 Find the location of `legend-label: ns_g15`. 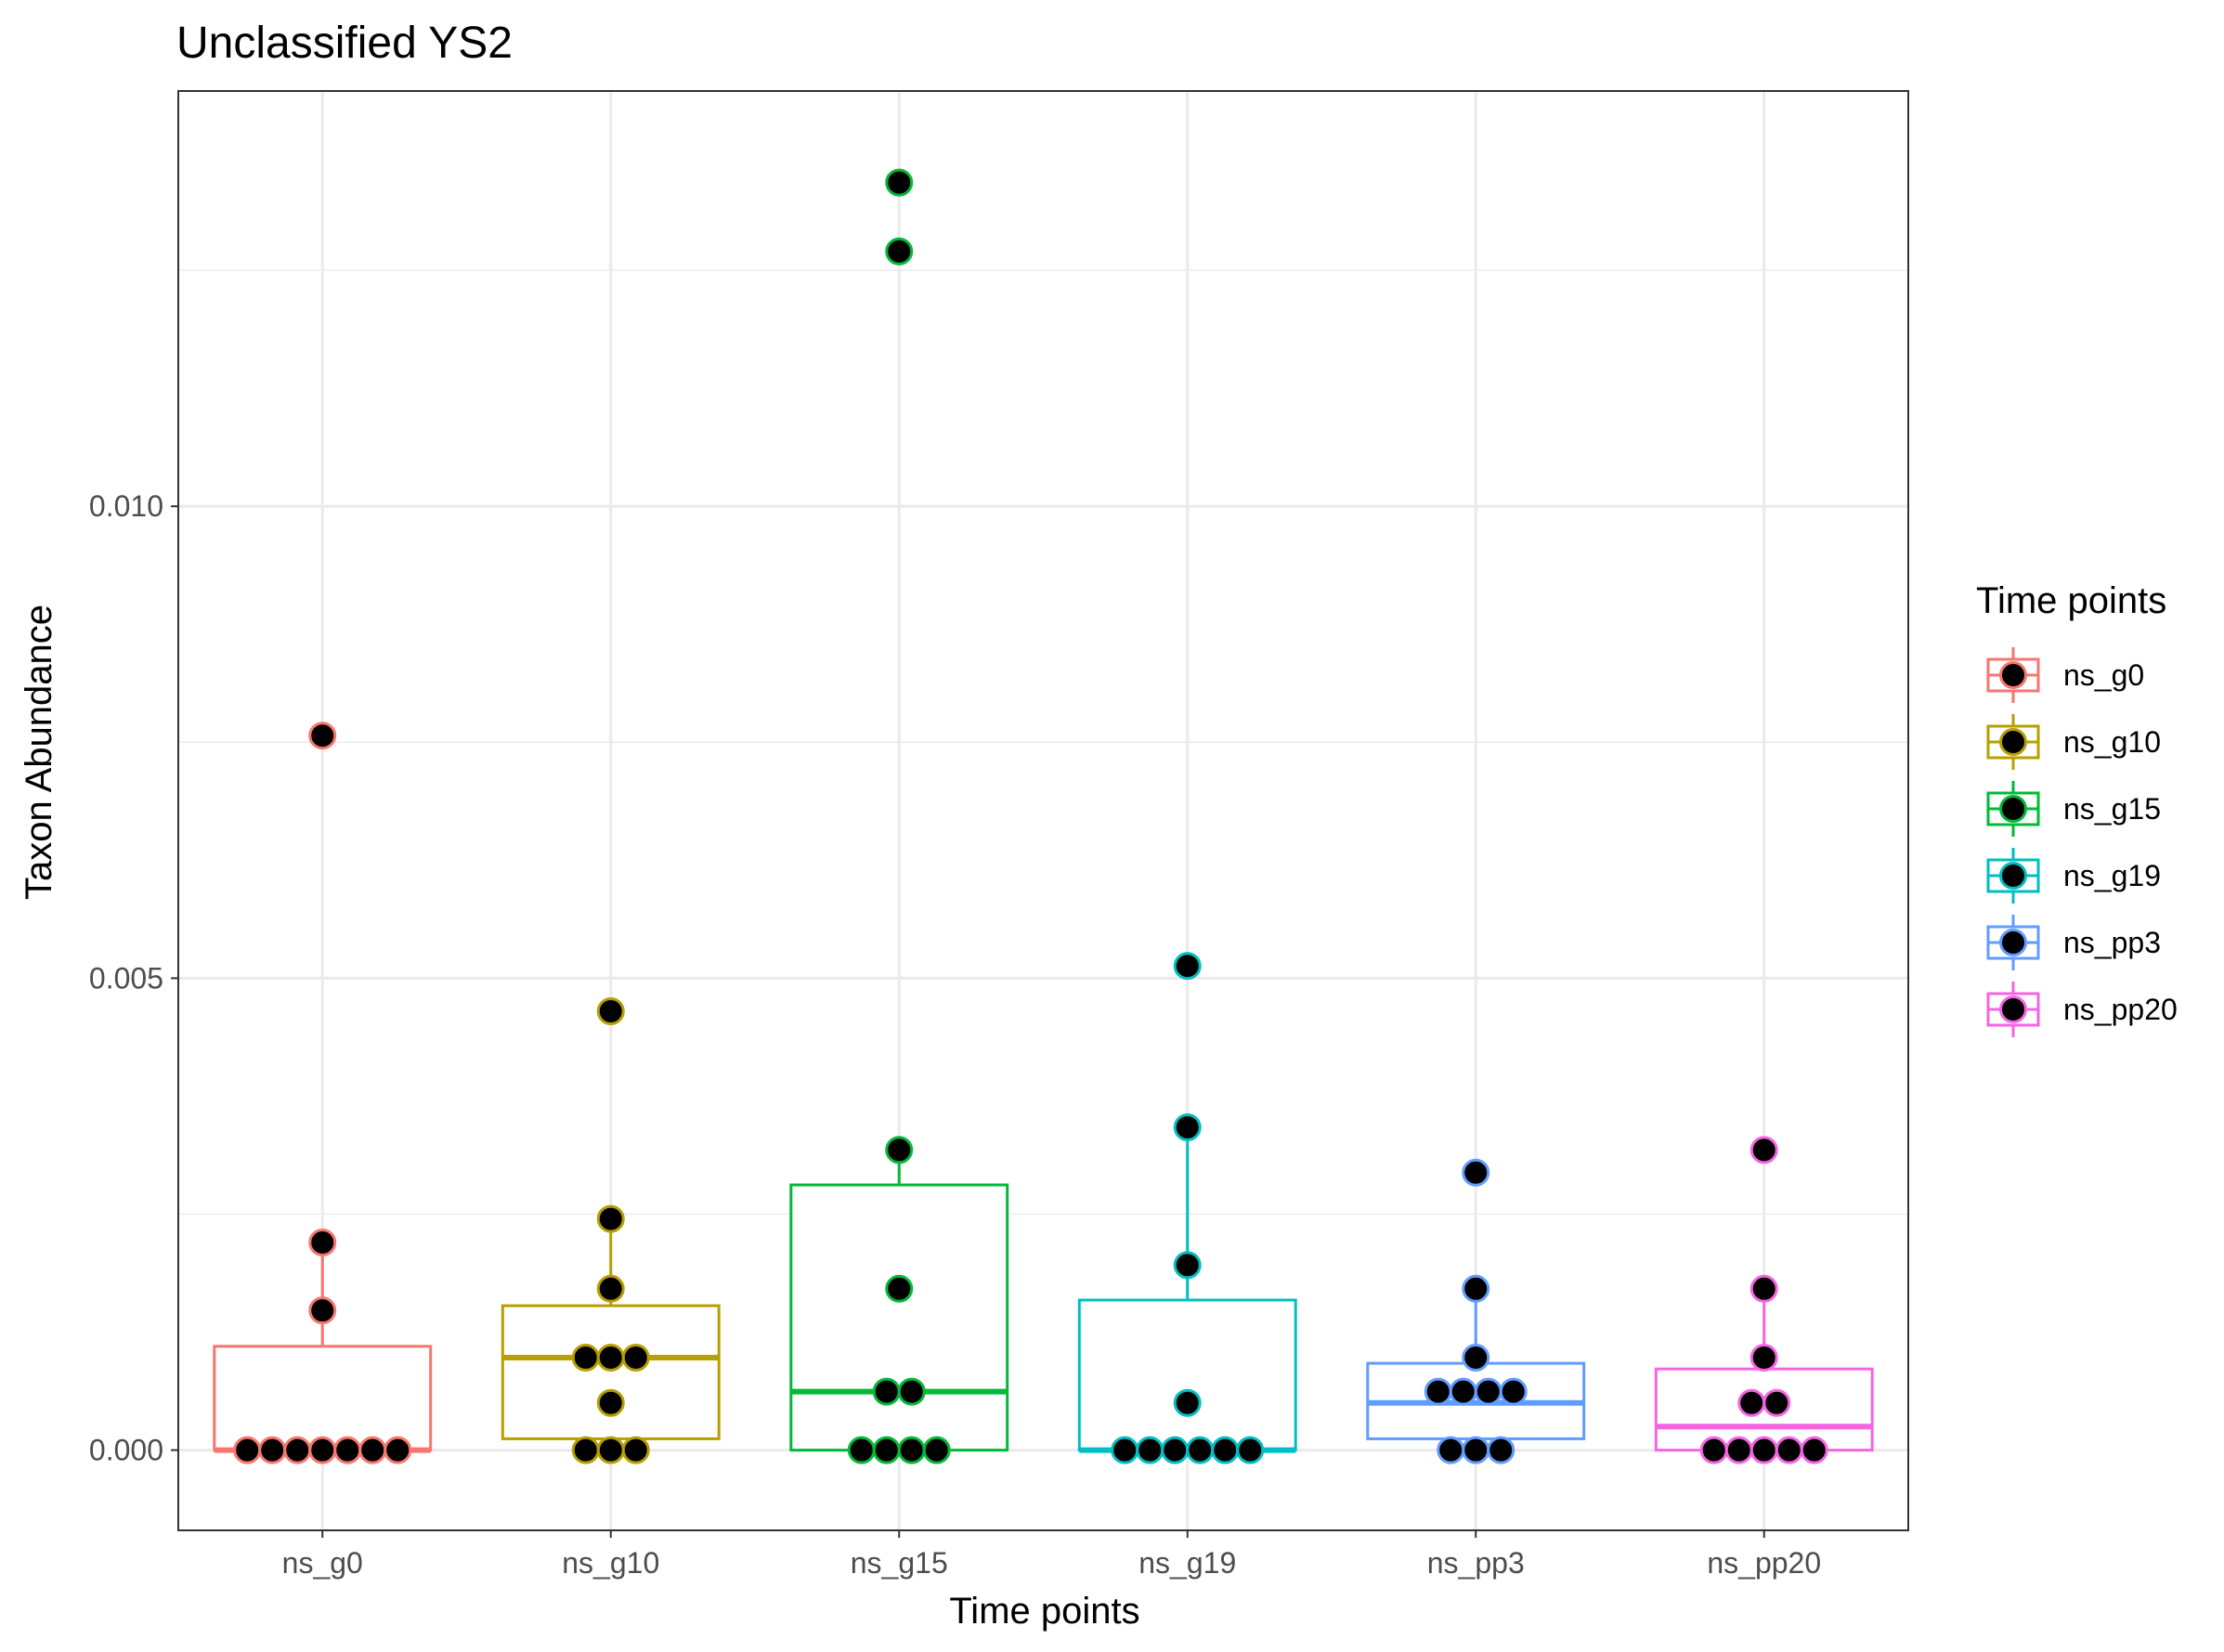

legend-label: ns_g15 is located at coordinates (2112, 809).